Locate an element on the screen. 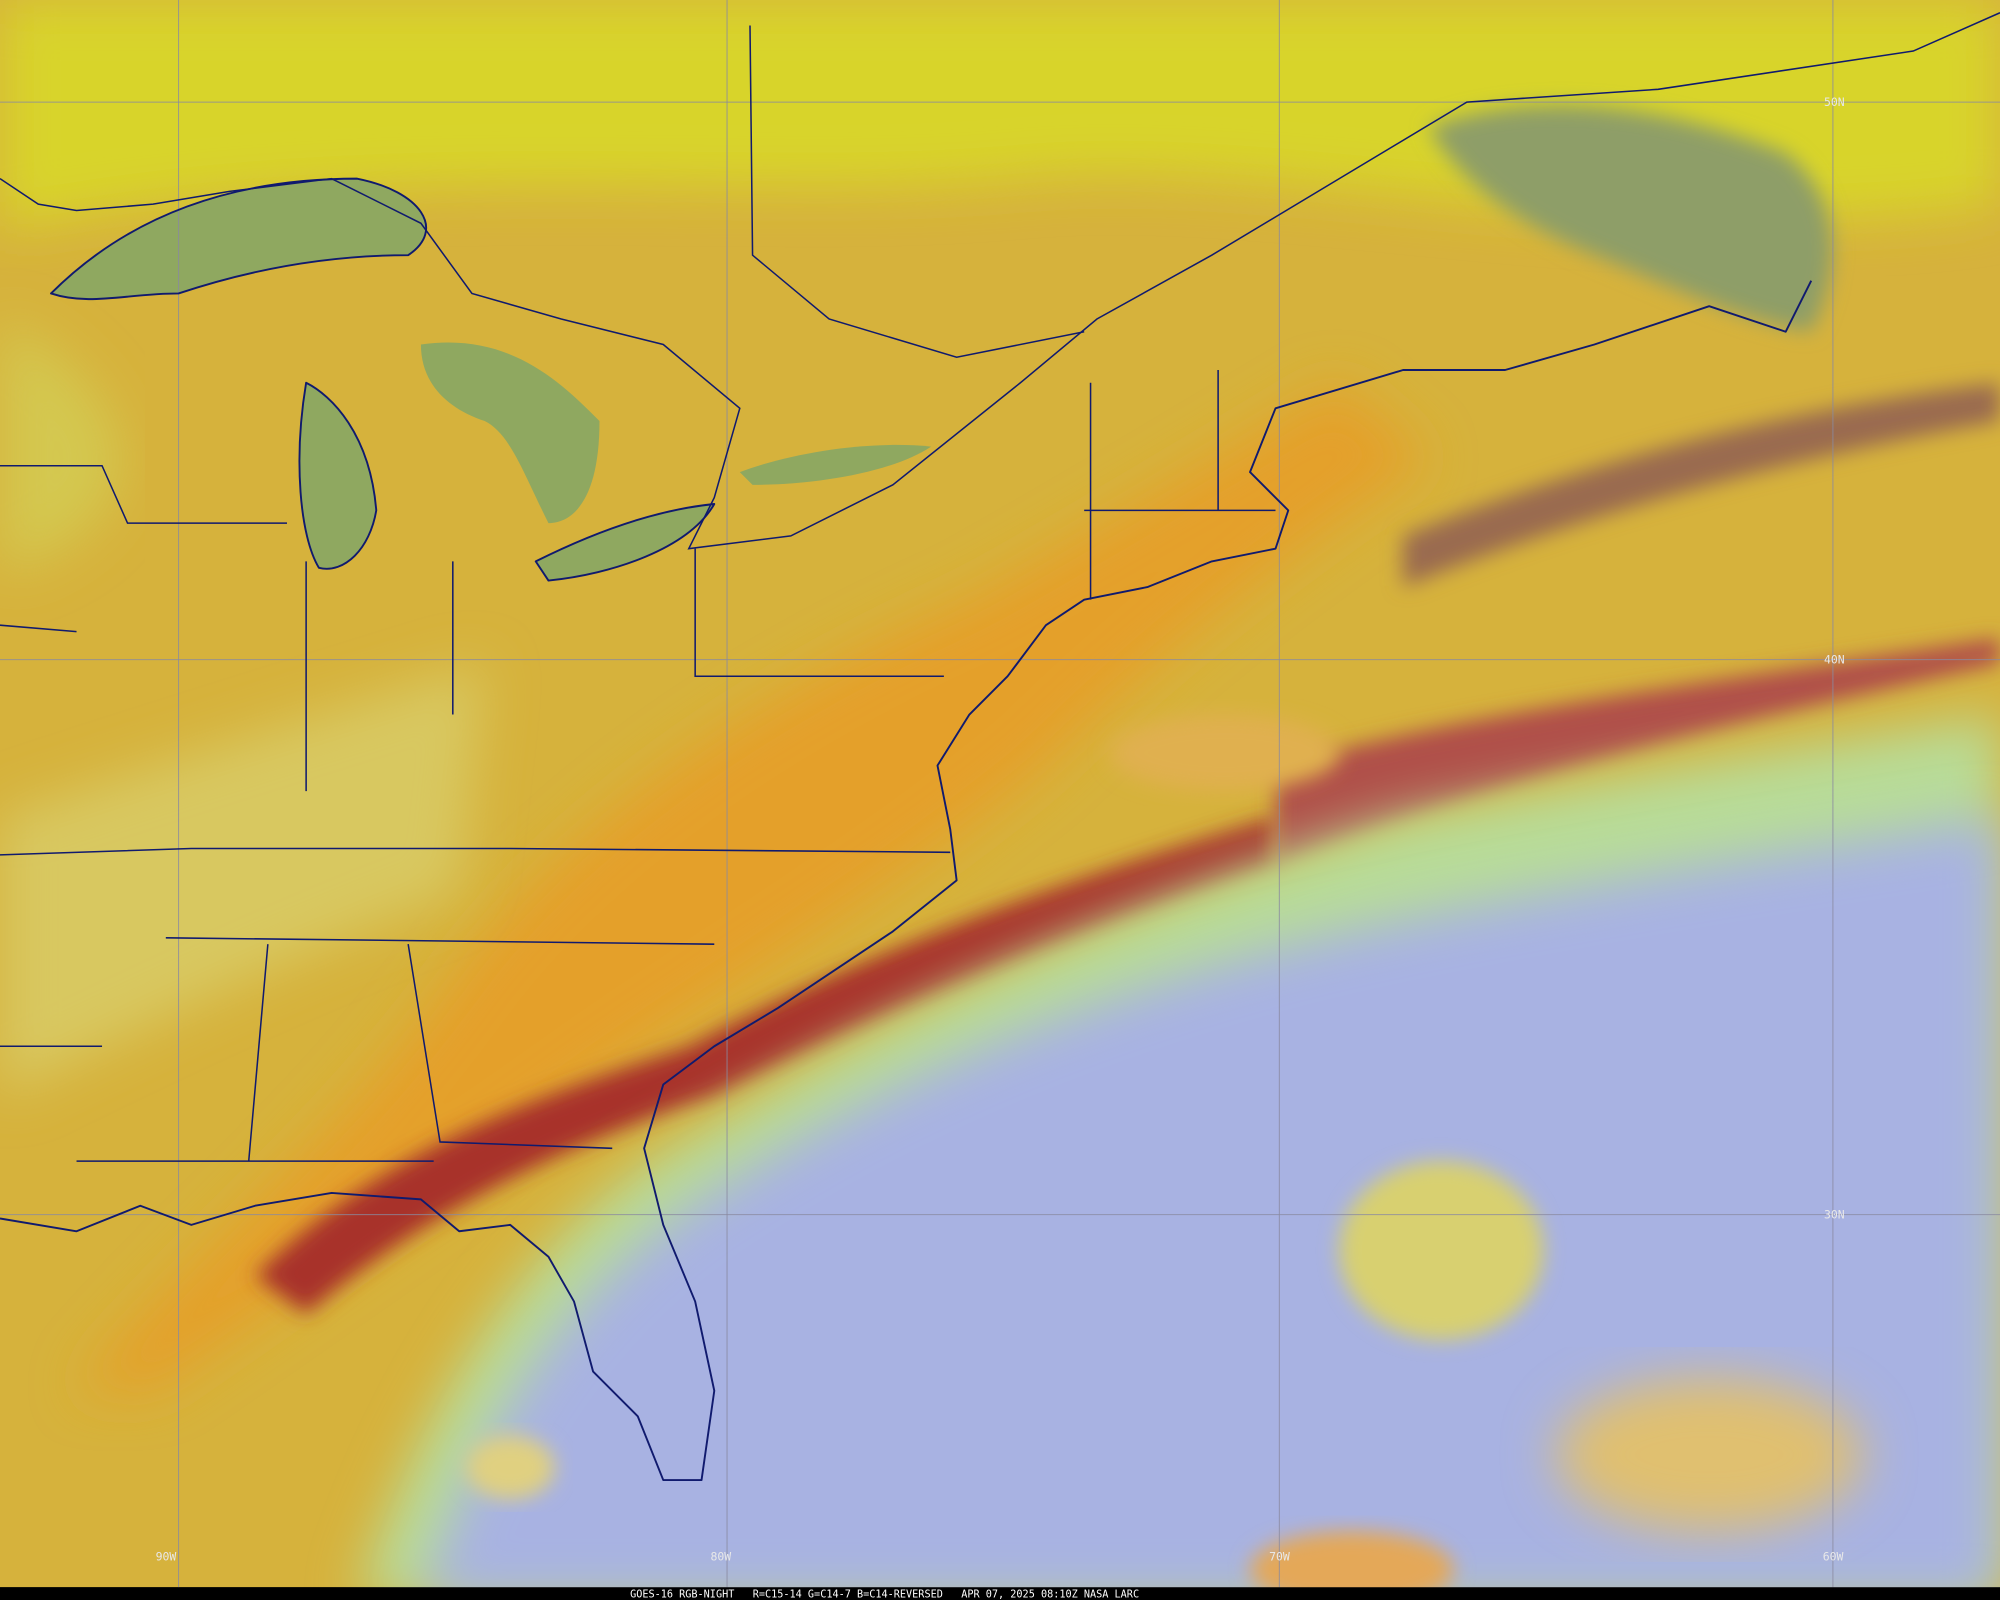 This screenshot has width=2000, height=1600. national-border is located at coordinates (917, 192).